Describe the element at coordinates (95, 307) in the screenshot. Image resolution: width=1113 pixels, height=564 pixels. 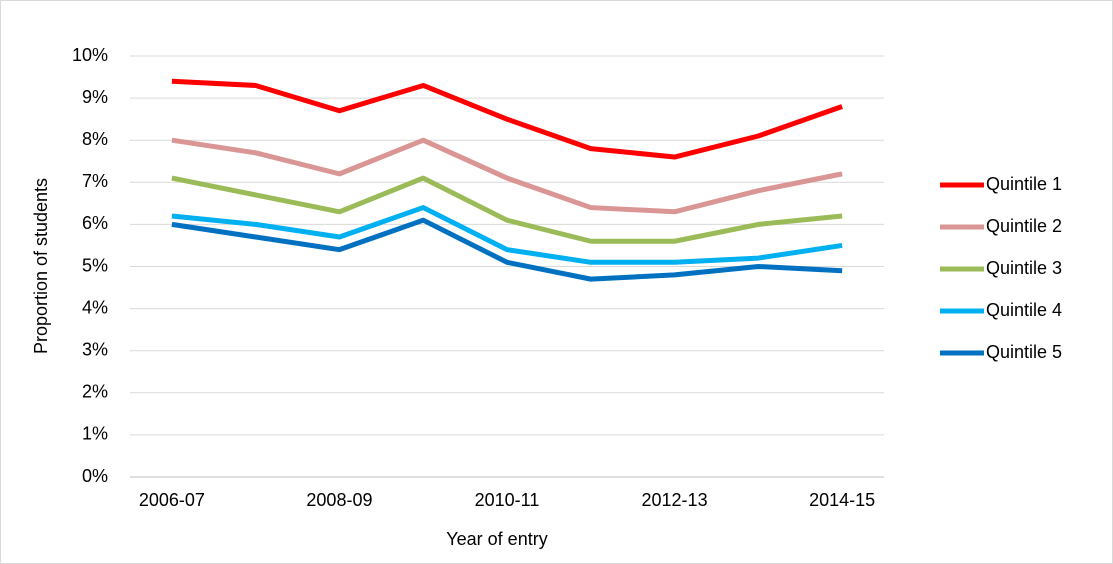
I see `y-tick-label: 4%` at that location.